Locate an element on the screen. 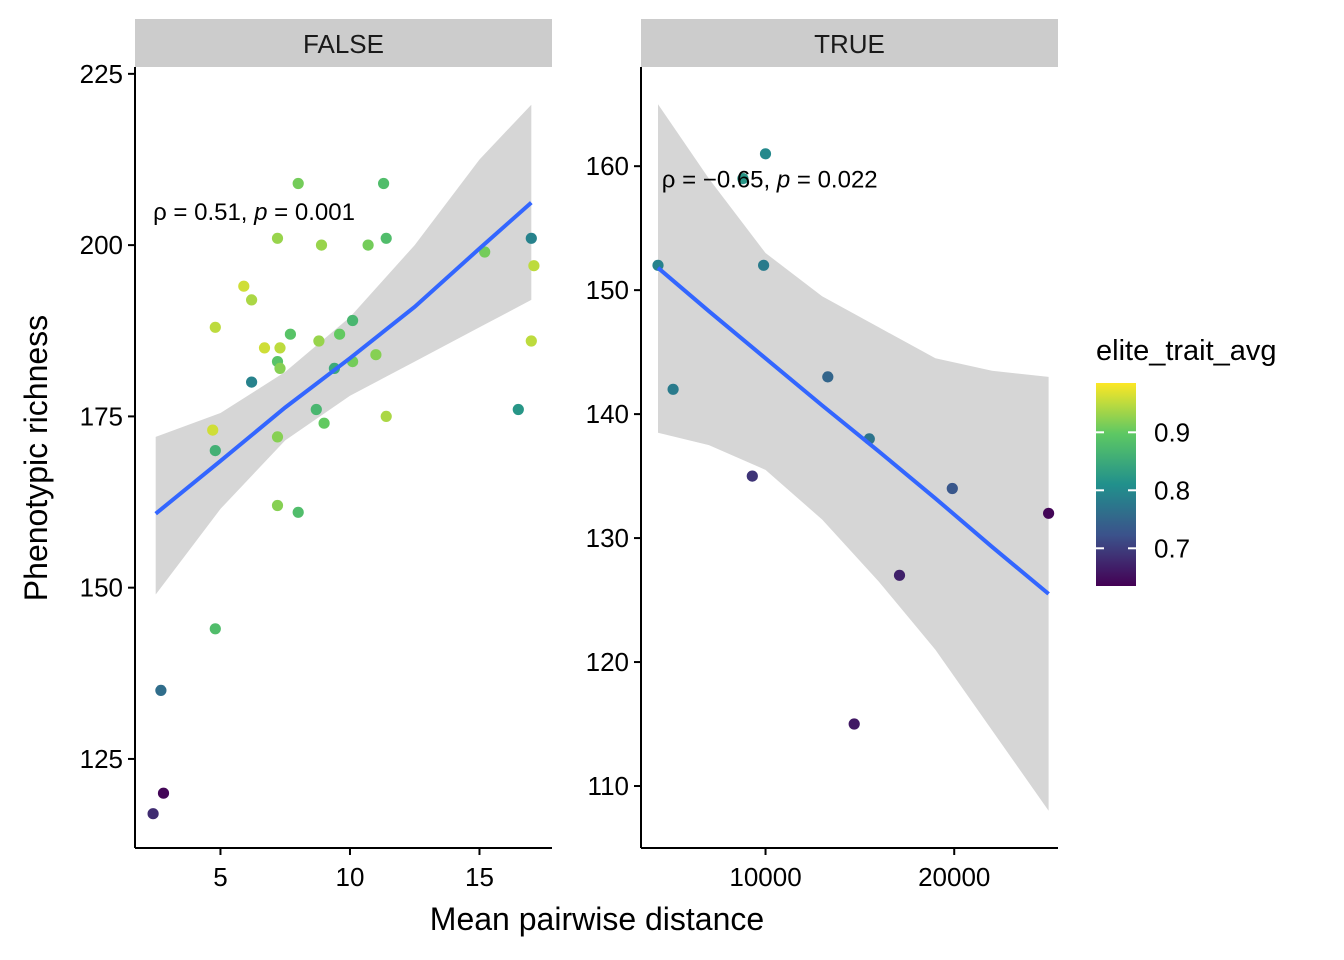 The width and height of the screenshot is (1344, 960). confidence-ribbon-false is located at coordinates (343, 349).